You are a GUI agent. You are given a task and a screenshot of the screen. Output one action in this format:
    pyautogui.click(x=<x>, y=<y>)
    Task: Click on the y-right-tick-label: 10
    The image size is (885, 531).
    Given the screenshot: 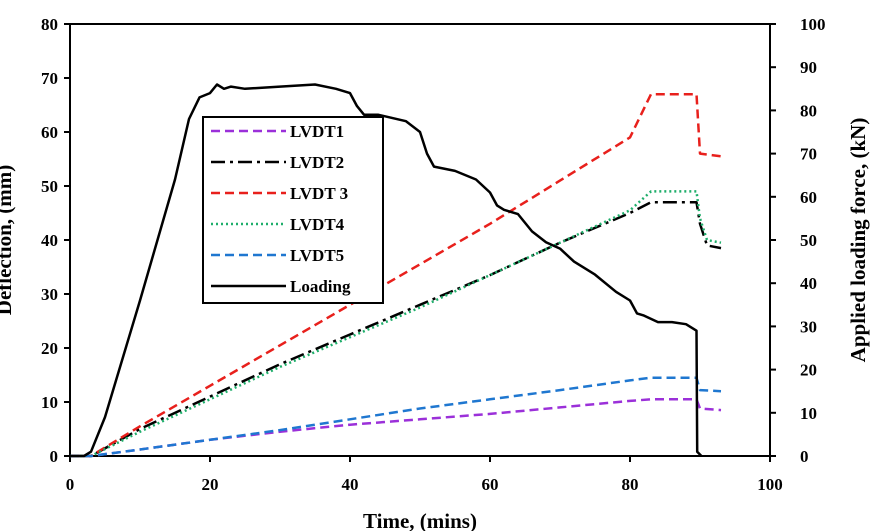 What is the action you would take?
    pyautogui.click(x=808, y=413)
    